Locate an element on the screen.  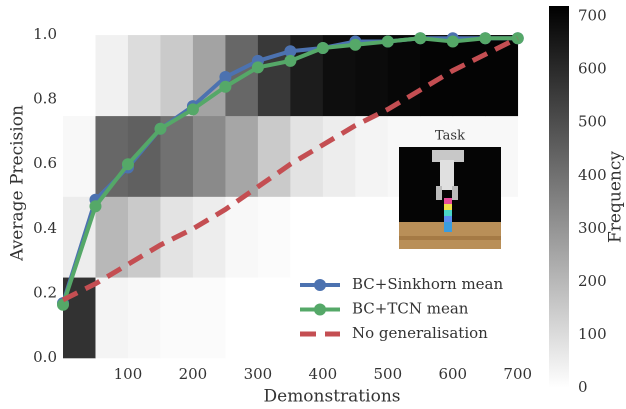
colorbar-tick-label: 700 is located at coordinates (592, 16).